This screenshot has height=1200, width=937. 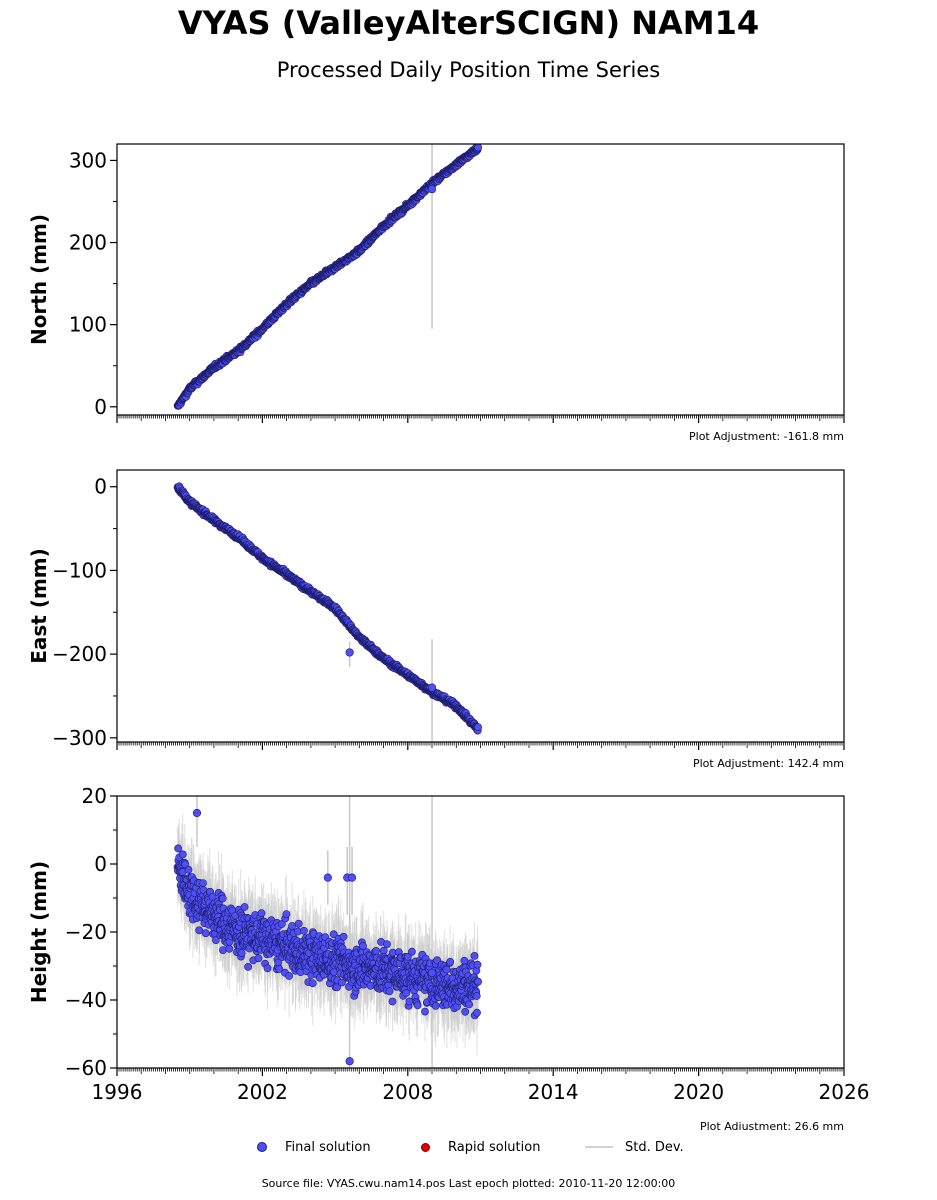 I want to click on east-data, so click(x=327, y=612).